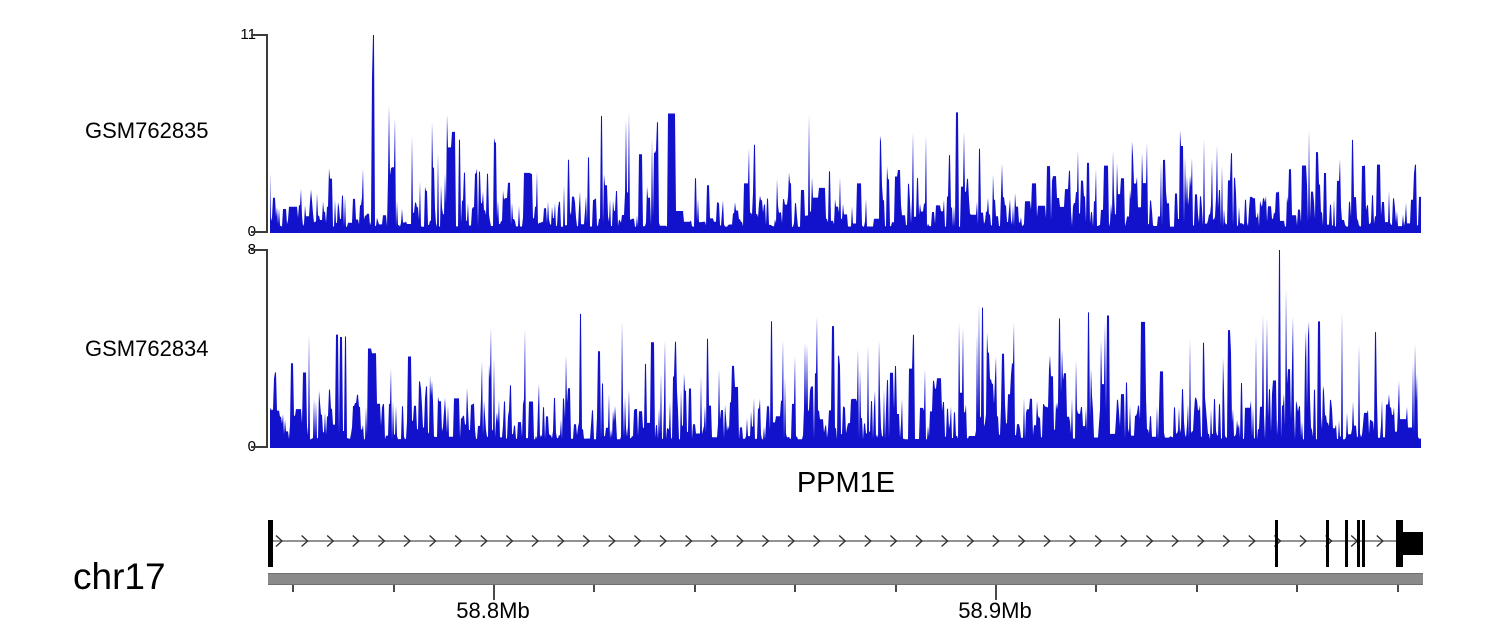 Image resolution: width=1500 pixels, height=640 pixels. I want to click on track1-yaxis-bottom-tick, so click(259, 232).